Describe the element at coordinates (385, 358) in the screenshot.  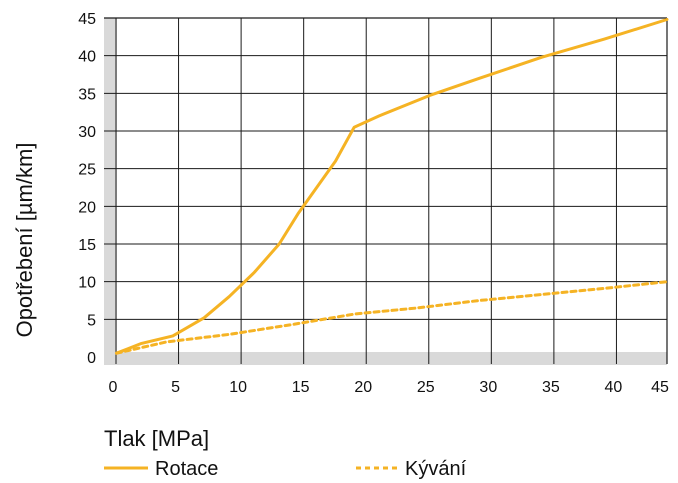
I see `x-axis-band` at that location.